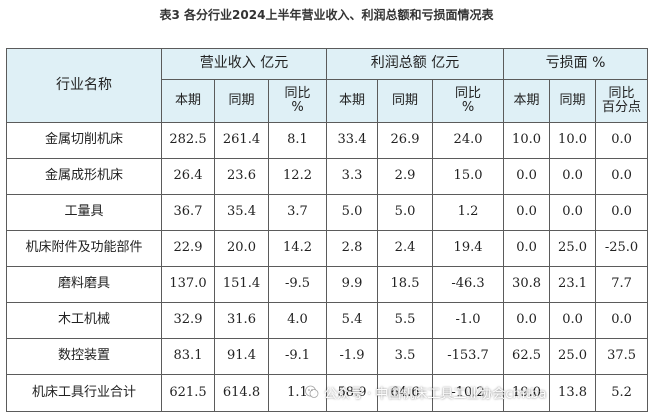  What do you see at coordinates (527, 140) in the screenshot?
I see `value-cell-loss-current: 10.0` at bounding box center [527, 140].